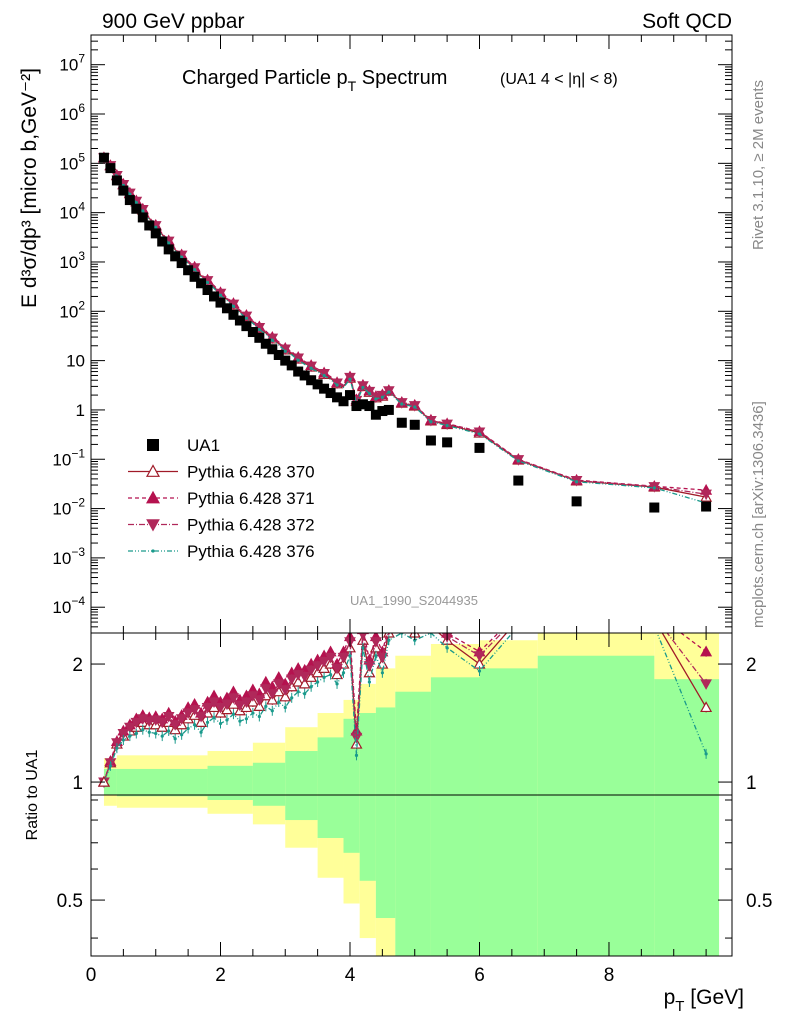  What do you see at coordinates (350, 975) in the screenshot?
I see `x-tick-label: 4` at bounding box center [350, 975].